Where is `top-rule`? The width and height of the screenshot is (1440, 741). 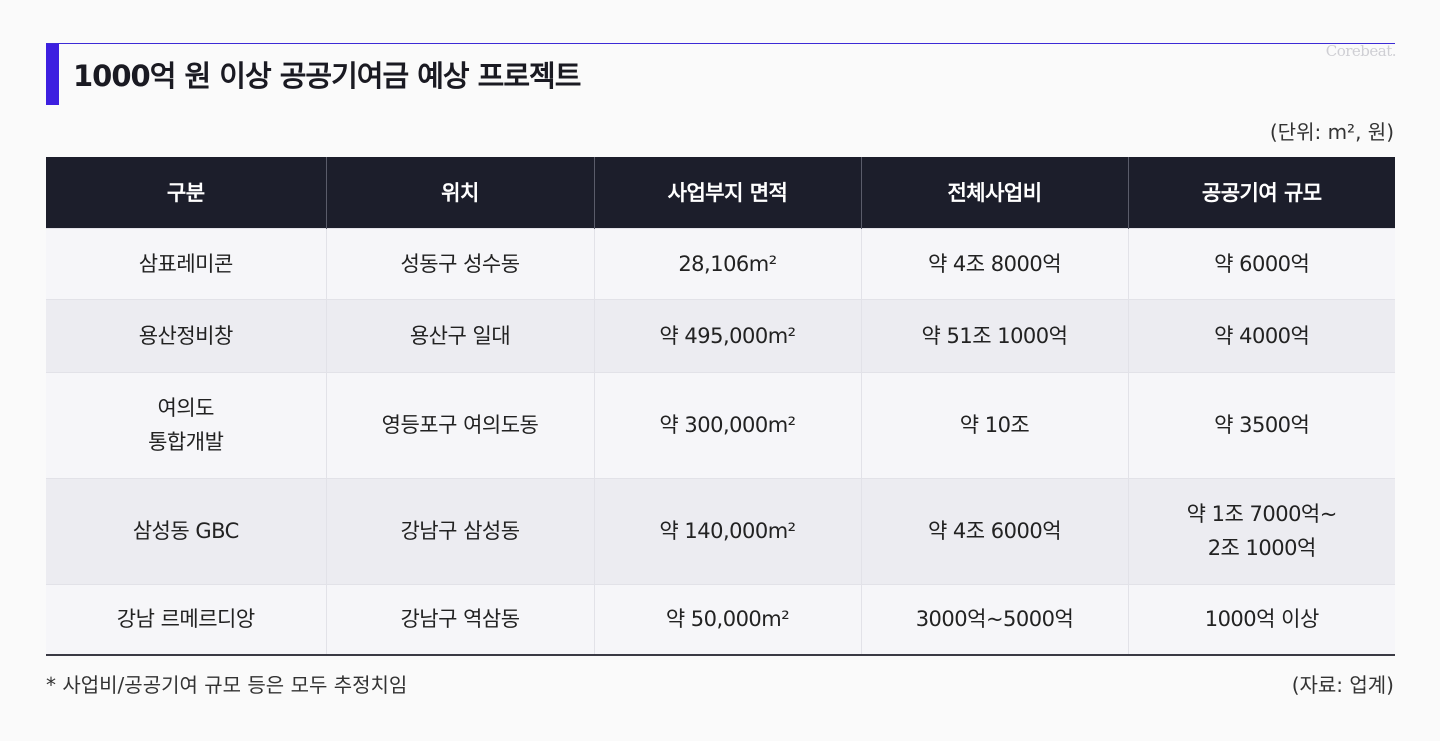 top-rule is located at coordinates (720, 43).